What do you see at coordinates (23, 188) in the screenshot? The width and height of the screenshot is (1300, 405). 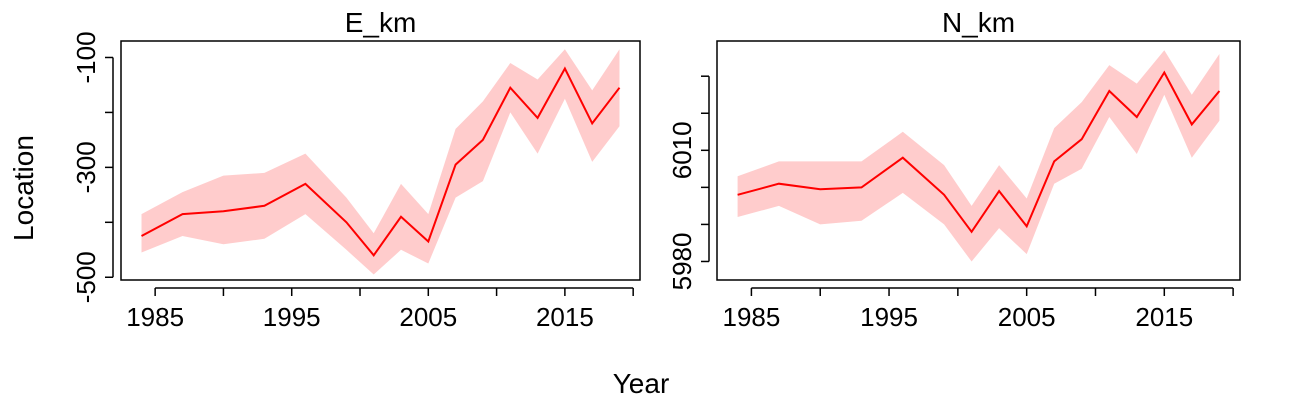 I see `figure-ylabel: Location` at bounding box center [23, 188].